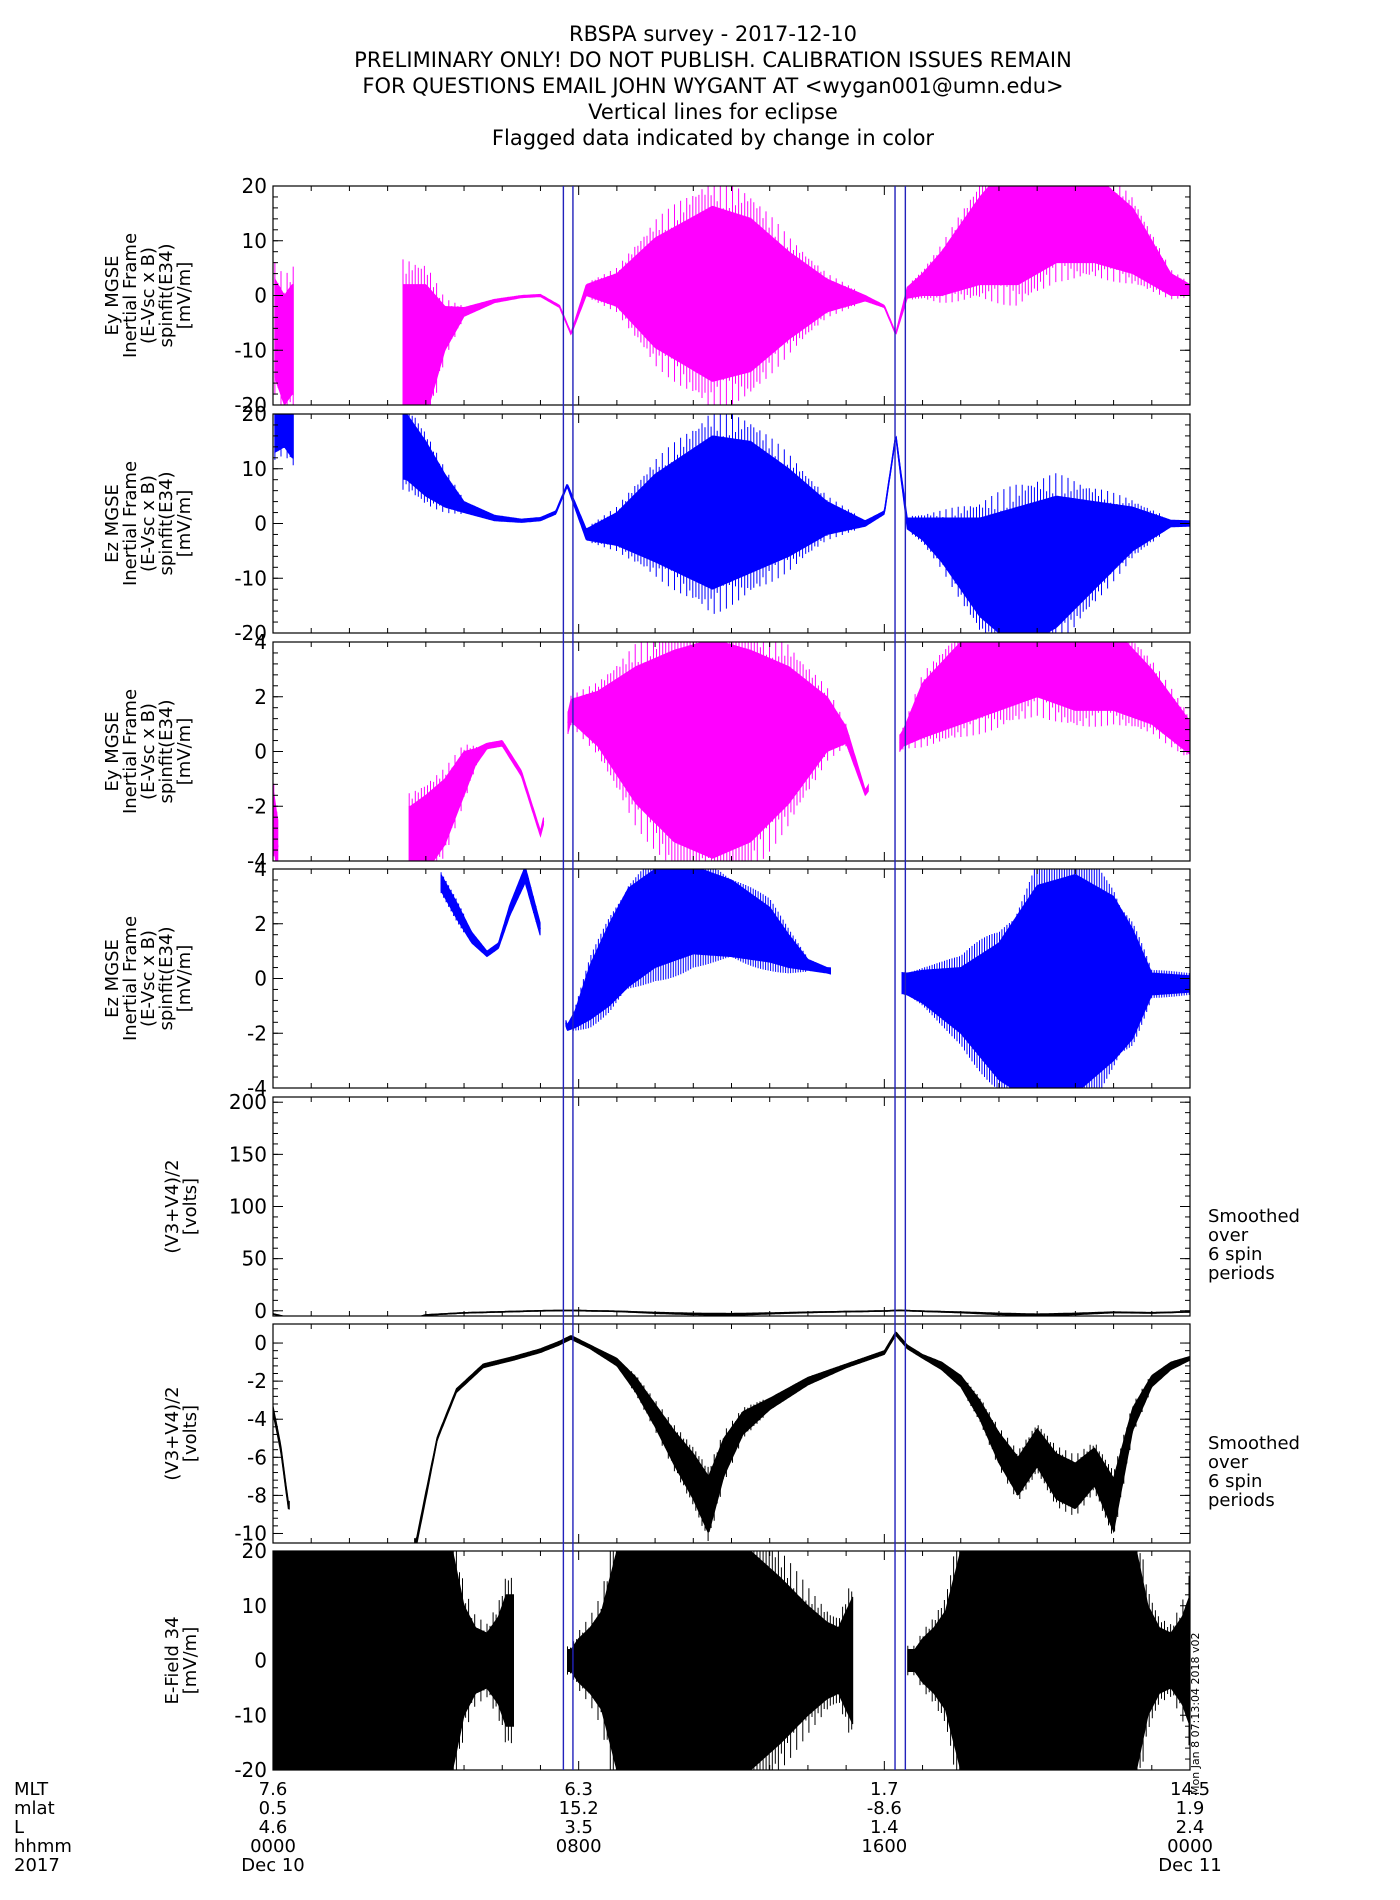  I want to click on footer-value: 3.5, so click(578, 1827).